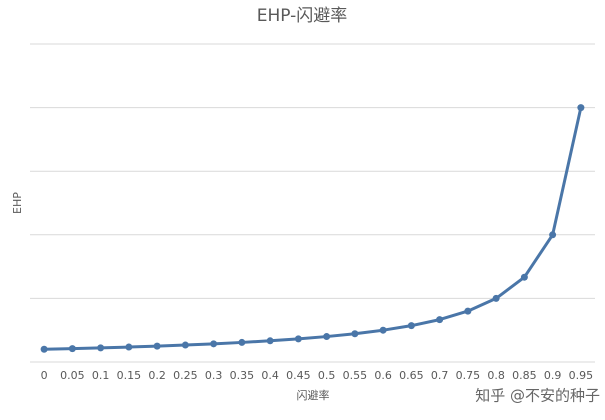 This screenshot has width=605, height=420. Describe the element at coordinates (496, 375) in the screenshot. I see `x-tick-label: 0.8` at that location.